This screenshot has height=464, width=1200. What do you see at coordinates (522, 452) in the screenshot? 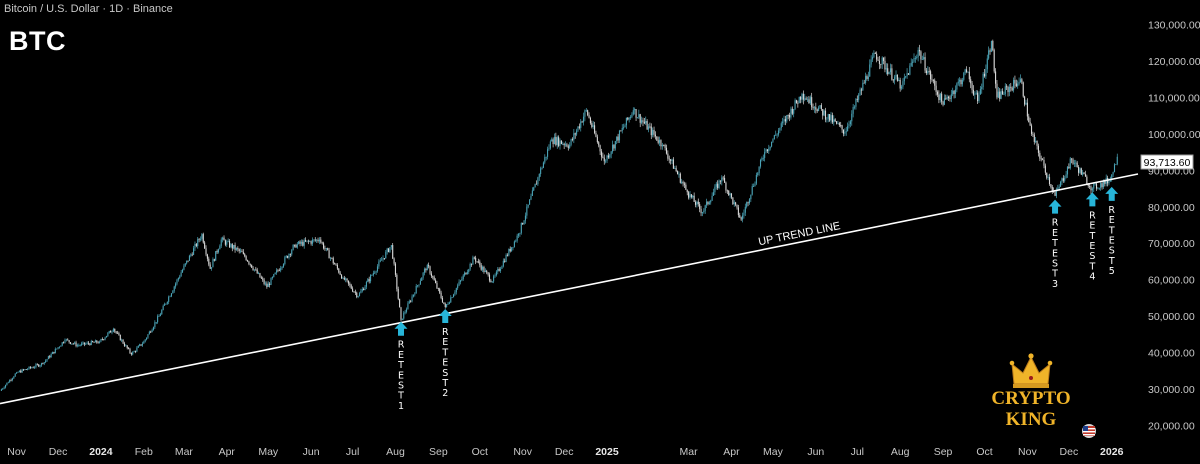
I see `x-tick-label: Nov` at bounding box center [522, 452].